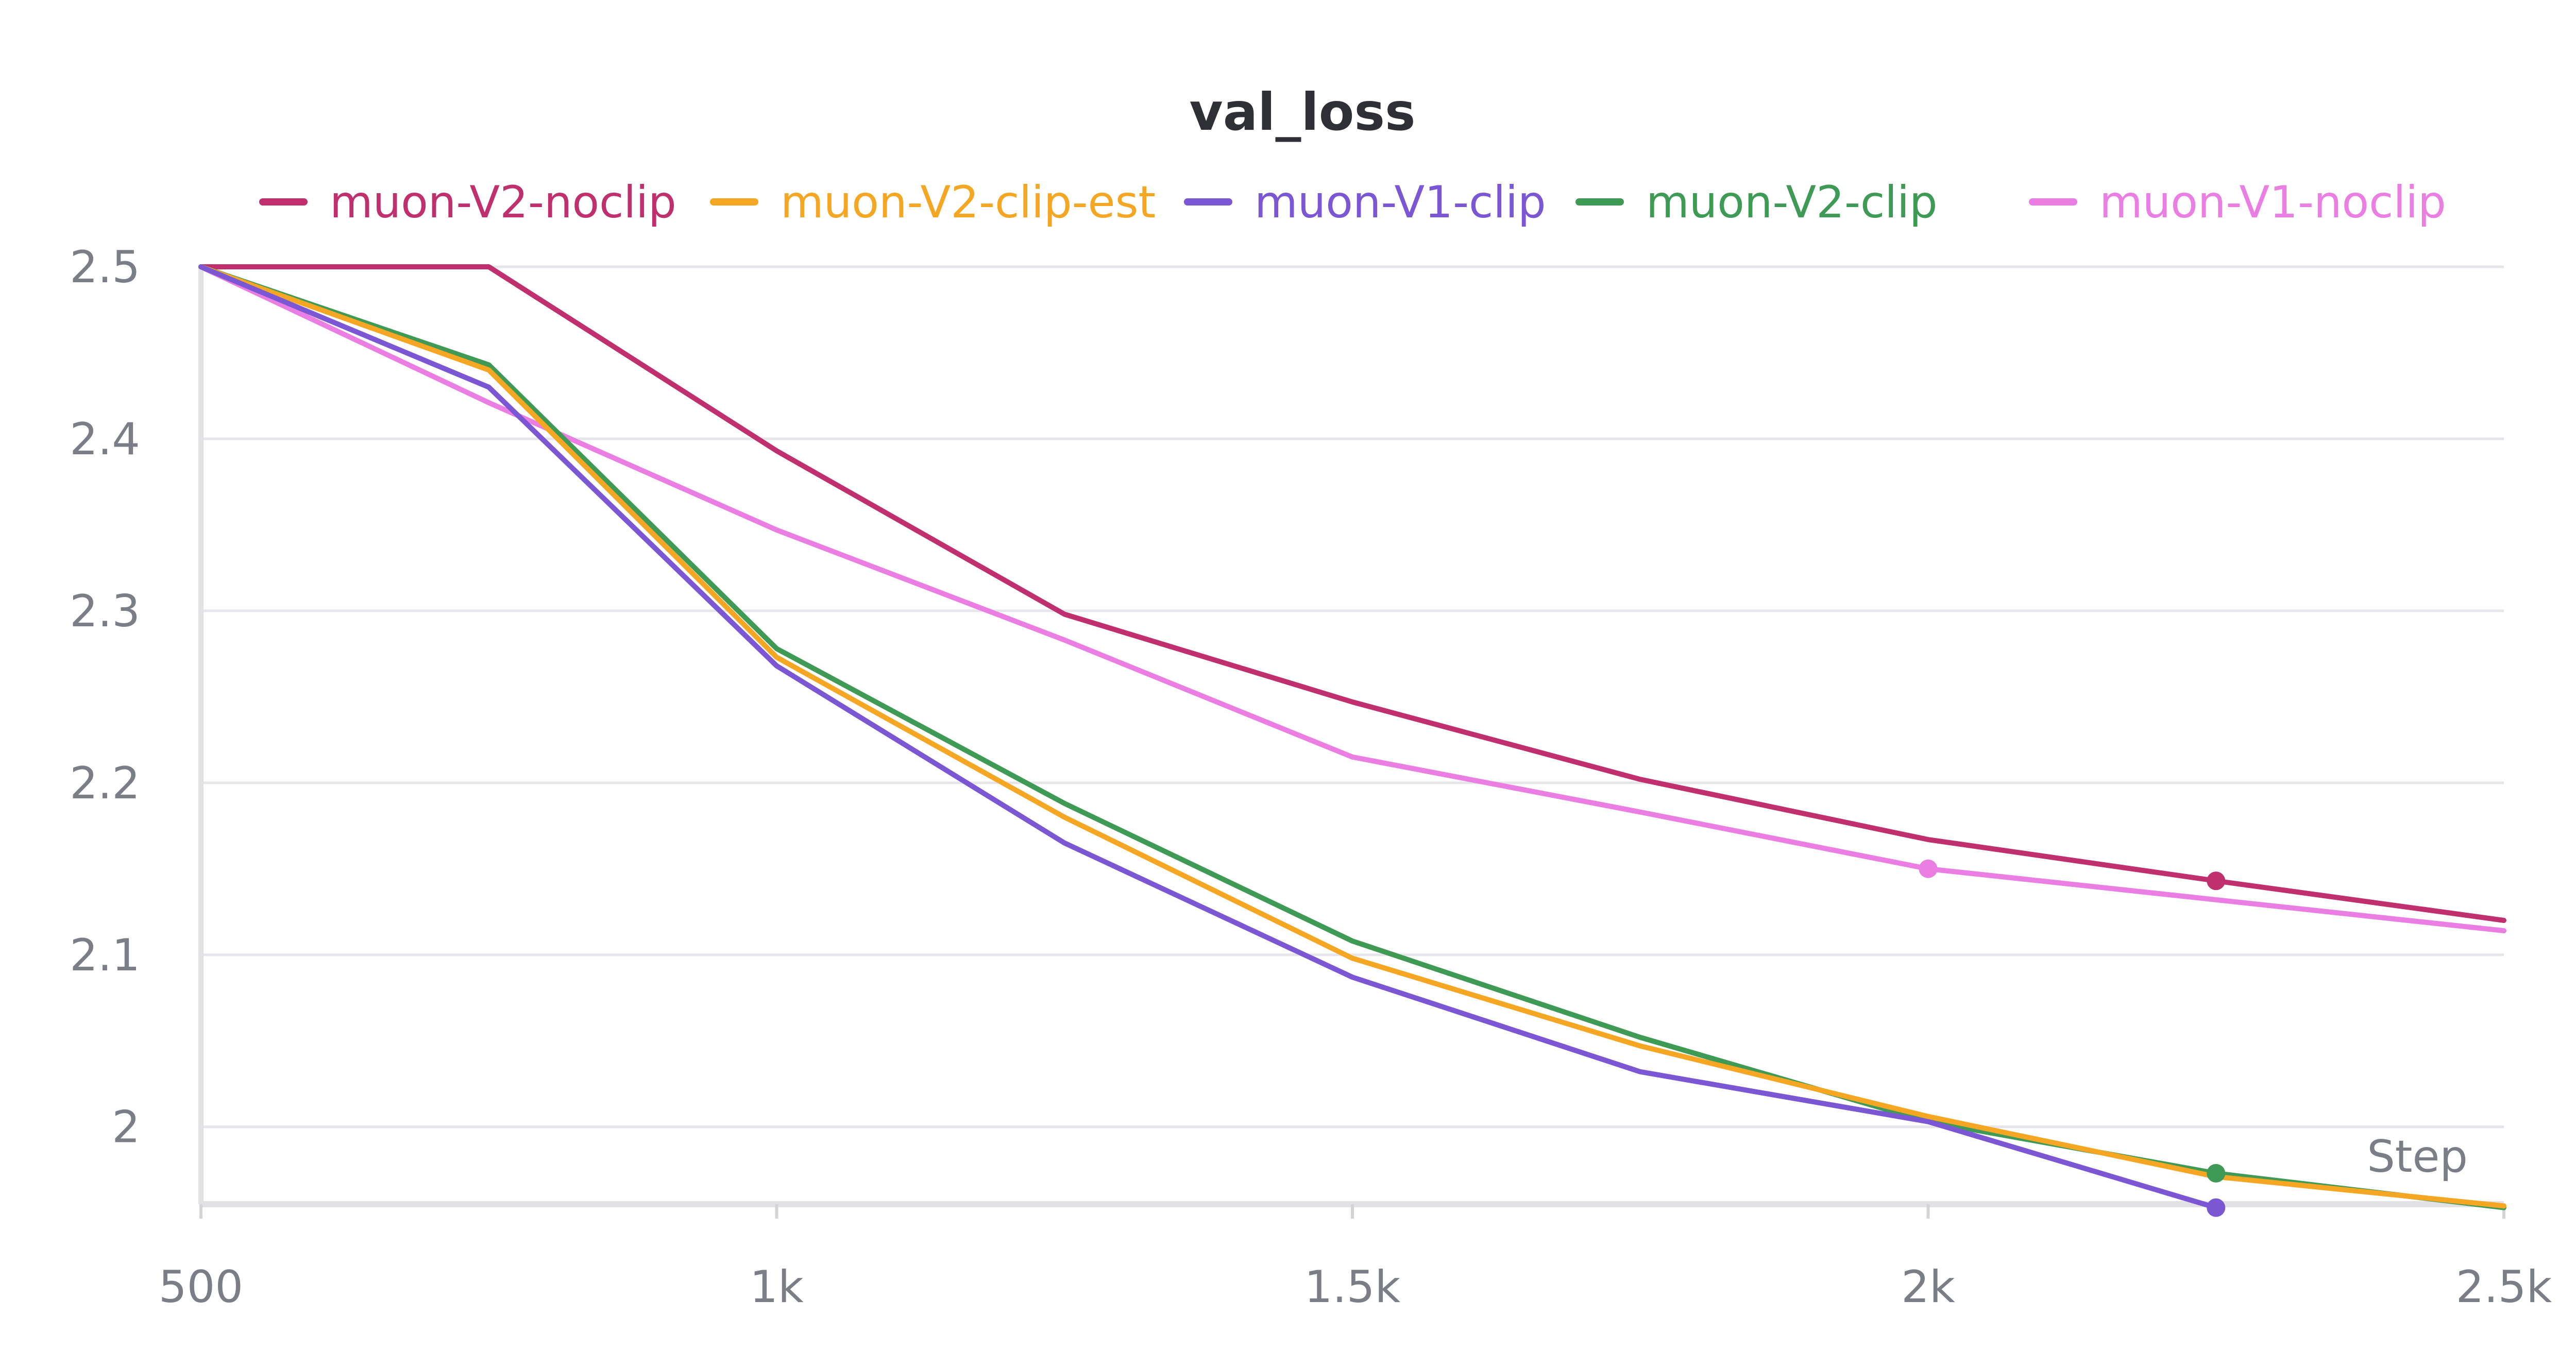 This screenshot has height=1368, width=2576. I want to click on x-tick-label: 500, so click(201, 1287).